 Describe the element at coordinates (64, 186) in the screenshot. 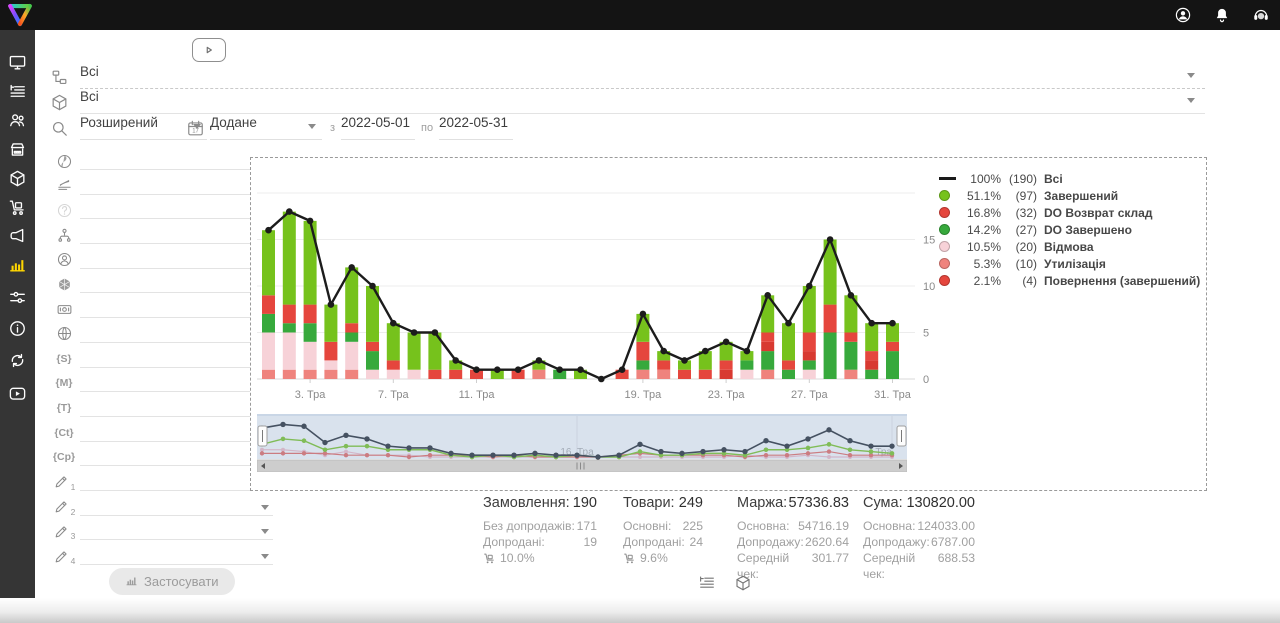

I see `flag-icon` at that location.